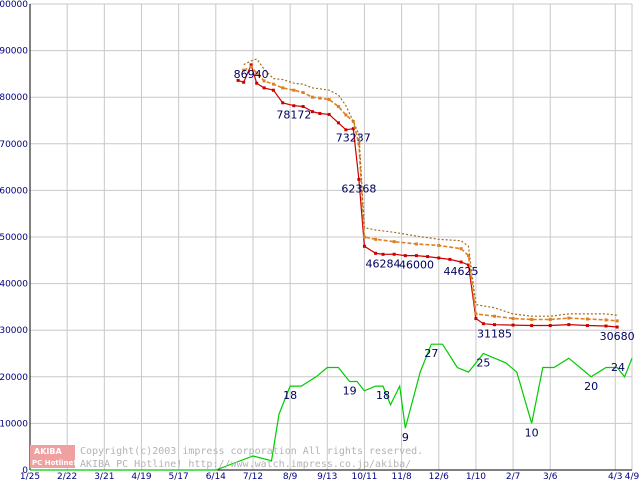 The height and width of the screenshot is (480, 640). I want to click on x-tick-label: 4/9, so click(632, 476).